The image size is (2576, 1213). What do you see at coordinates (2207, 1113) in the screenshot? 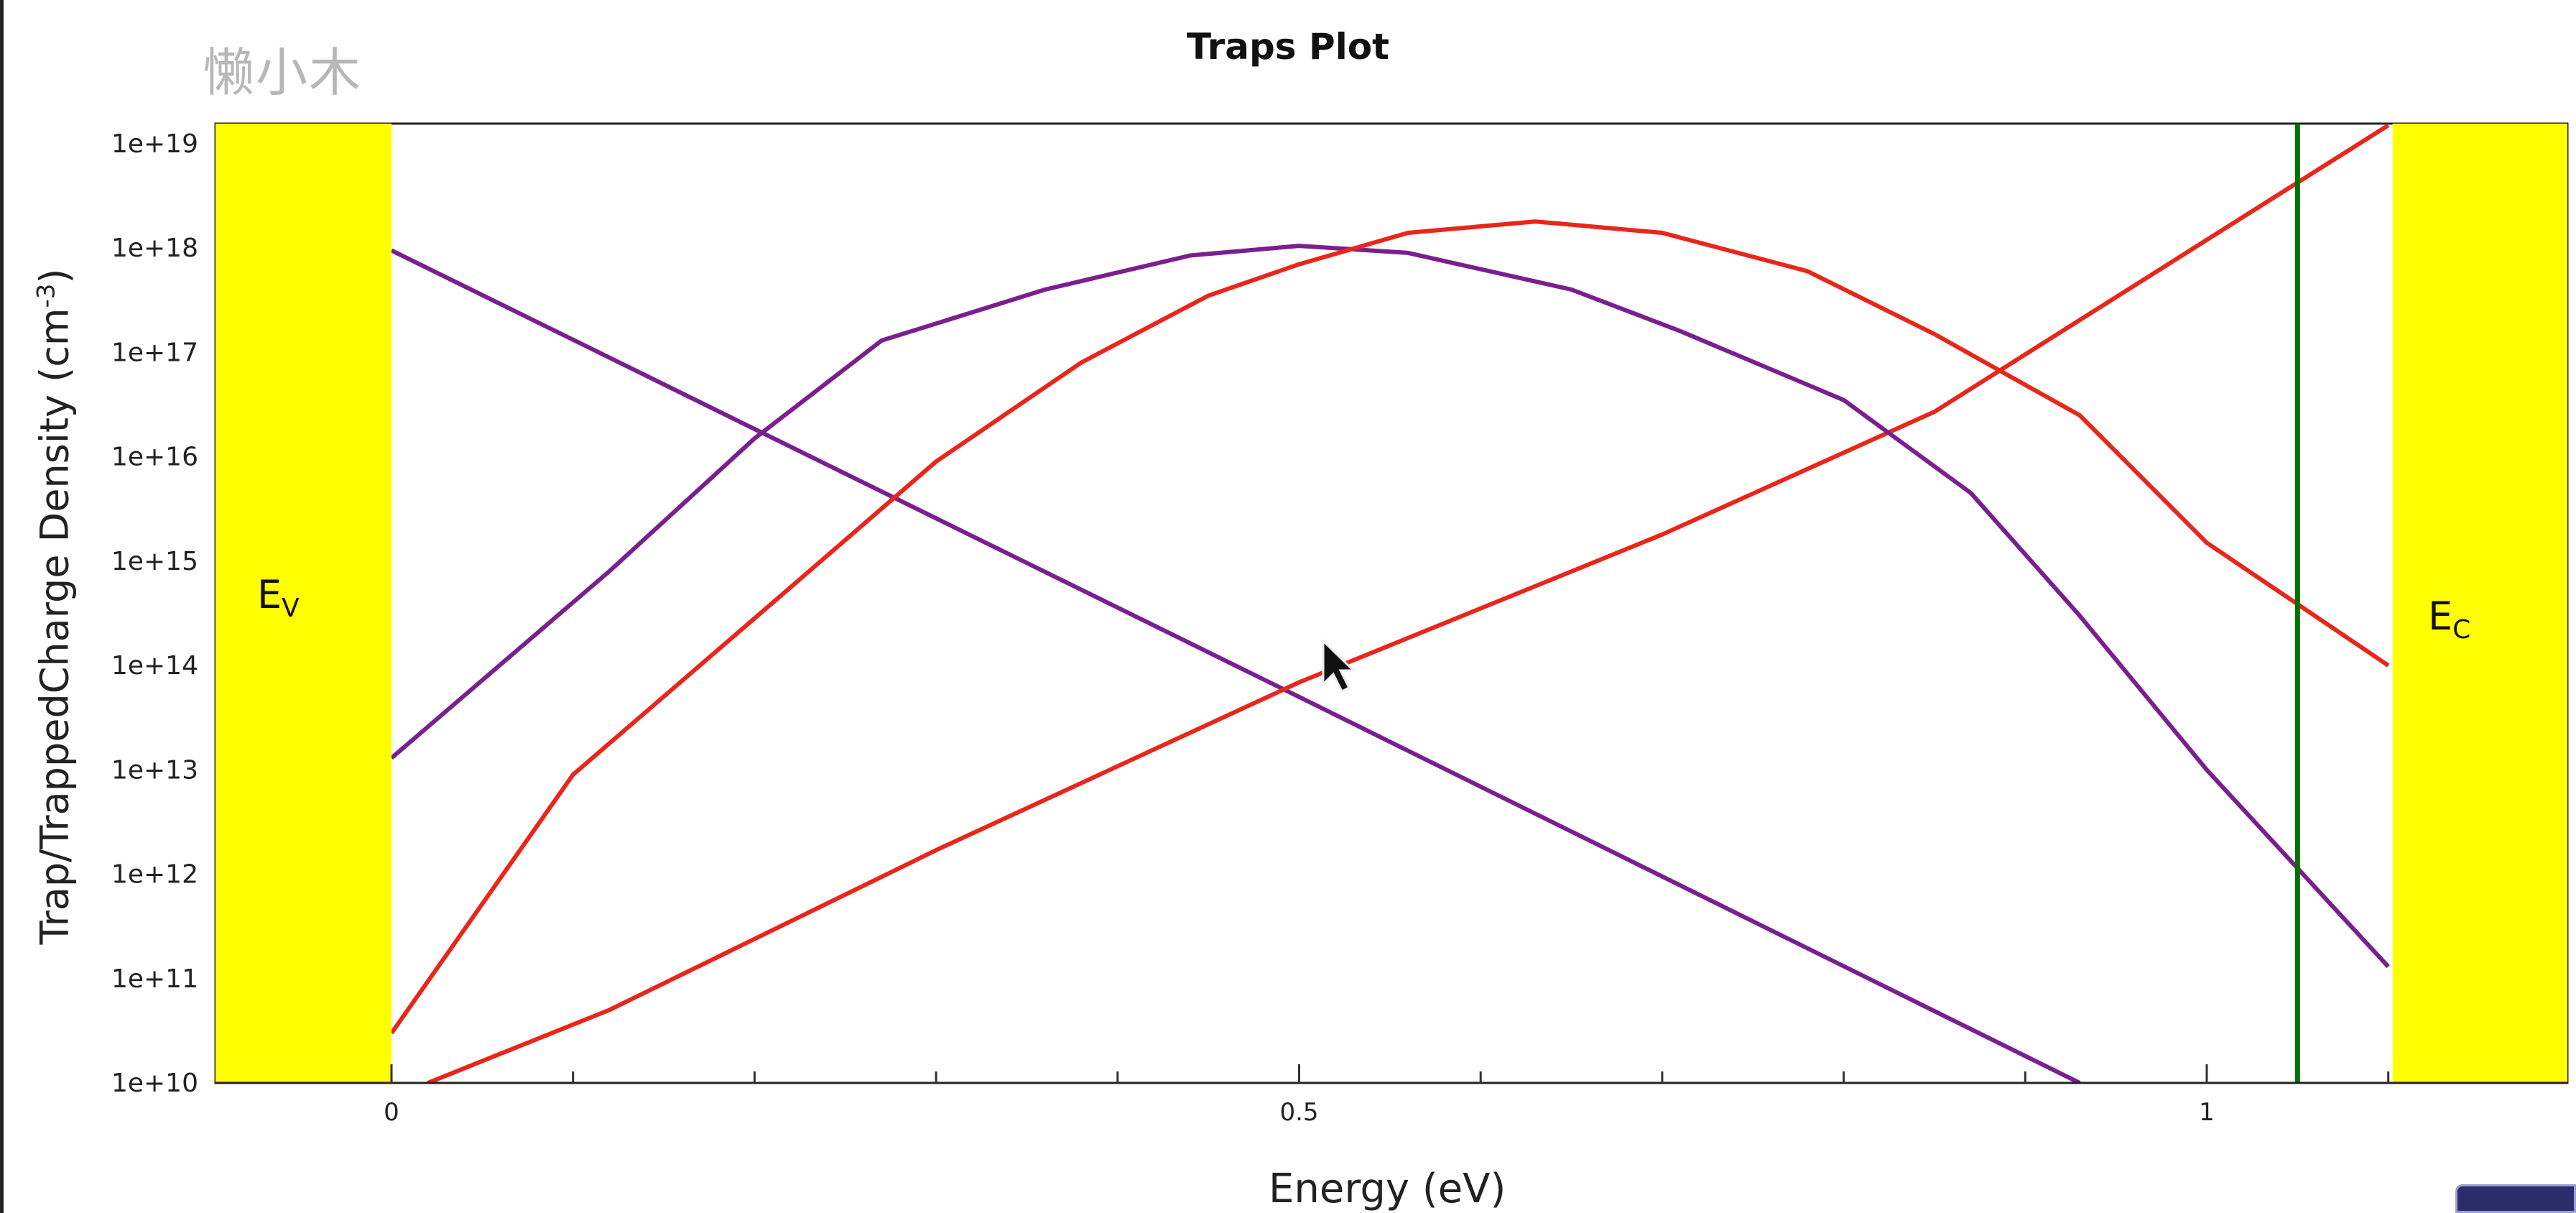
I see `x-tick-label-2: 1` at bounding box center [2207, 1113].